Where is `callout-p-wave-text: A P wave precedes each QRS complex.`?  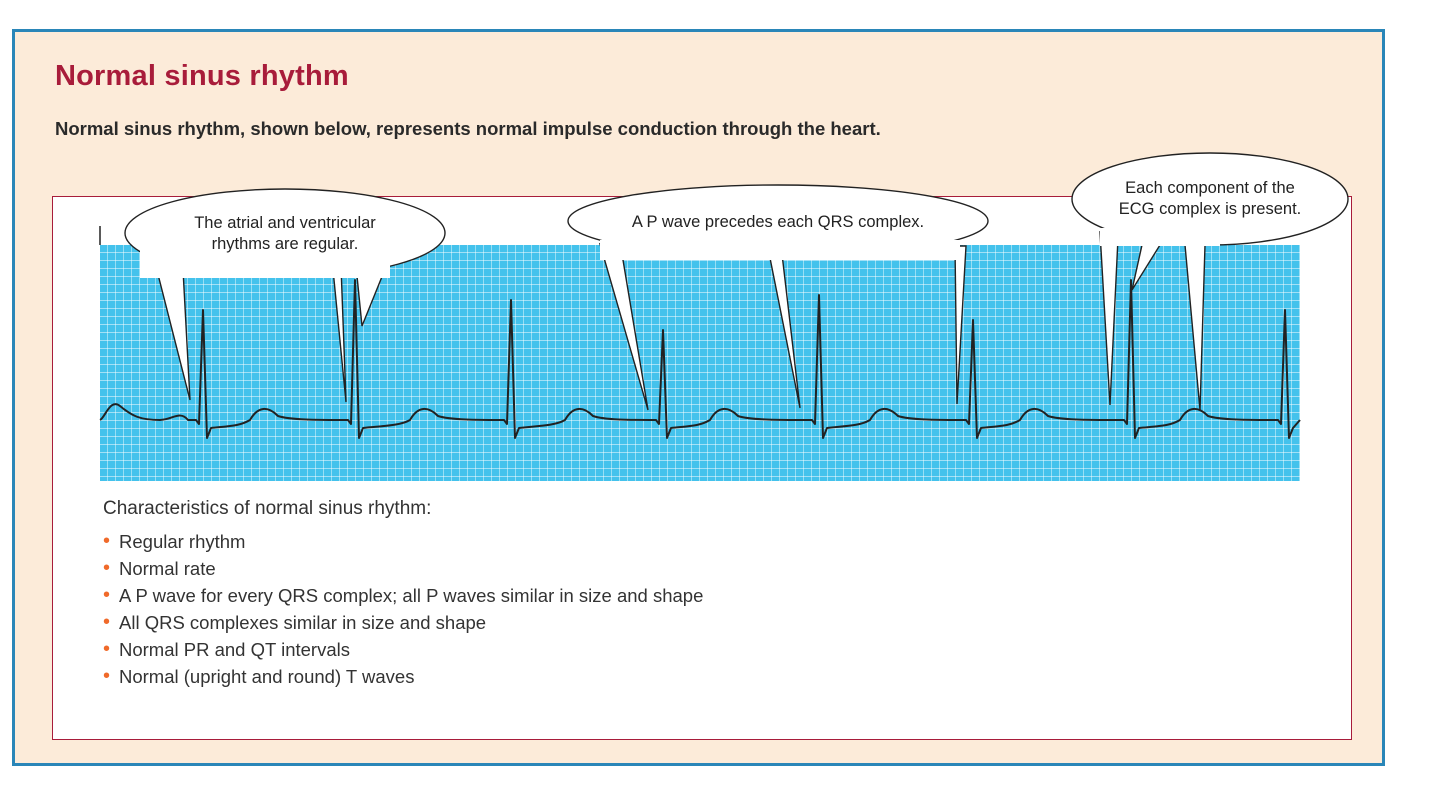
callout-p-wave-text: A P wave precedes each QRS complex. is located at coordinates (778, 222).